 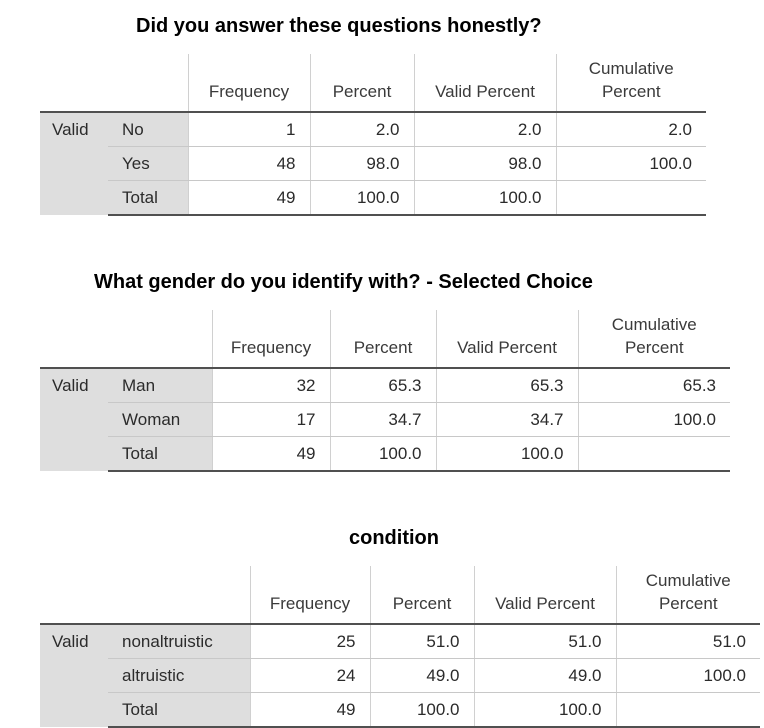 What do you see at coordinates (506, 385) in the screenshot?
I see `cell-valid-percent: 65.3` at bounding box center [506, 385].